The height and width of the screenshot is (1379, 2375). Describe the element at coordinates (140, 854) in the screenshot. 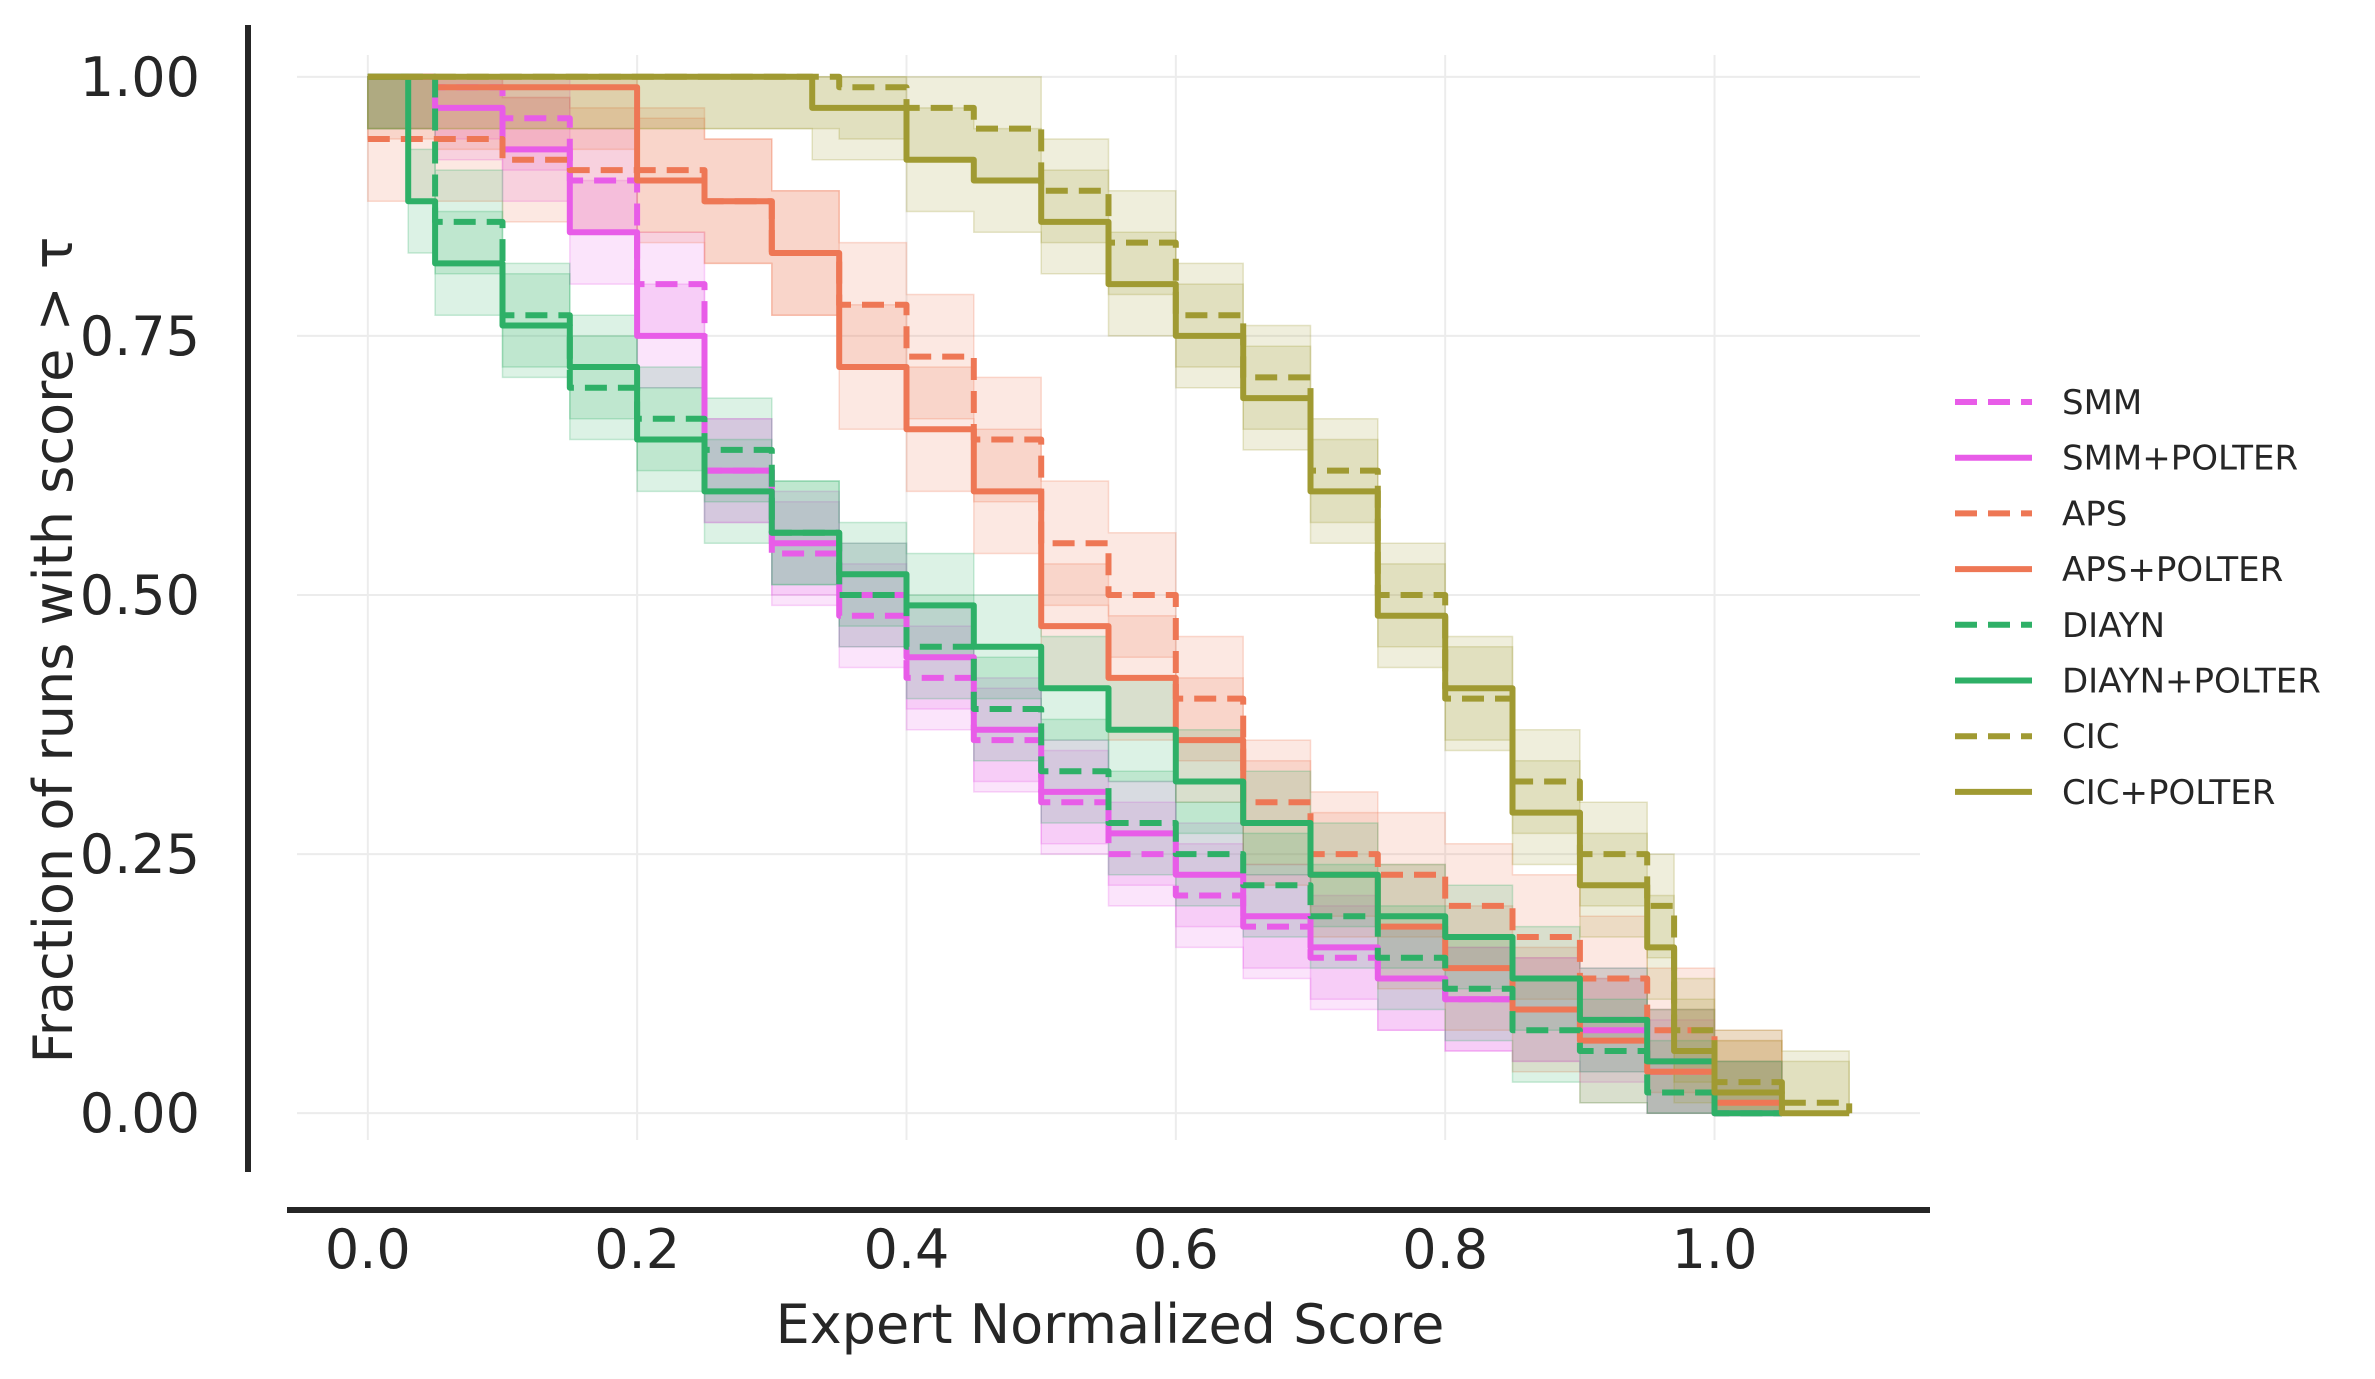

I see `y-tick-label: 0.25` at that location.